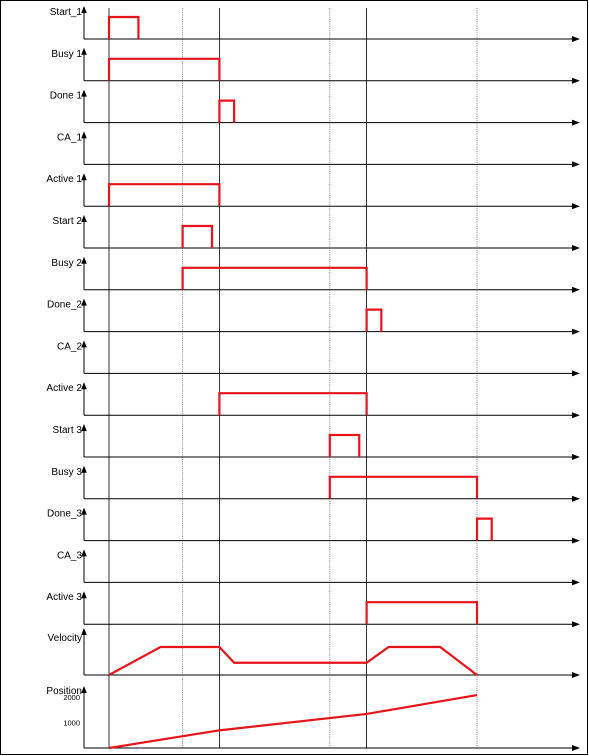 The image size is (589, 756). Describe the element at coordinates (69, 555) in the screenshot. I see `ca-3-label: CA_3` at that location.